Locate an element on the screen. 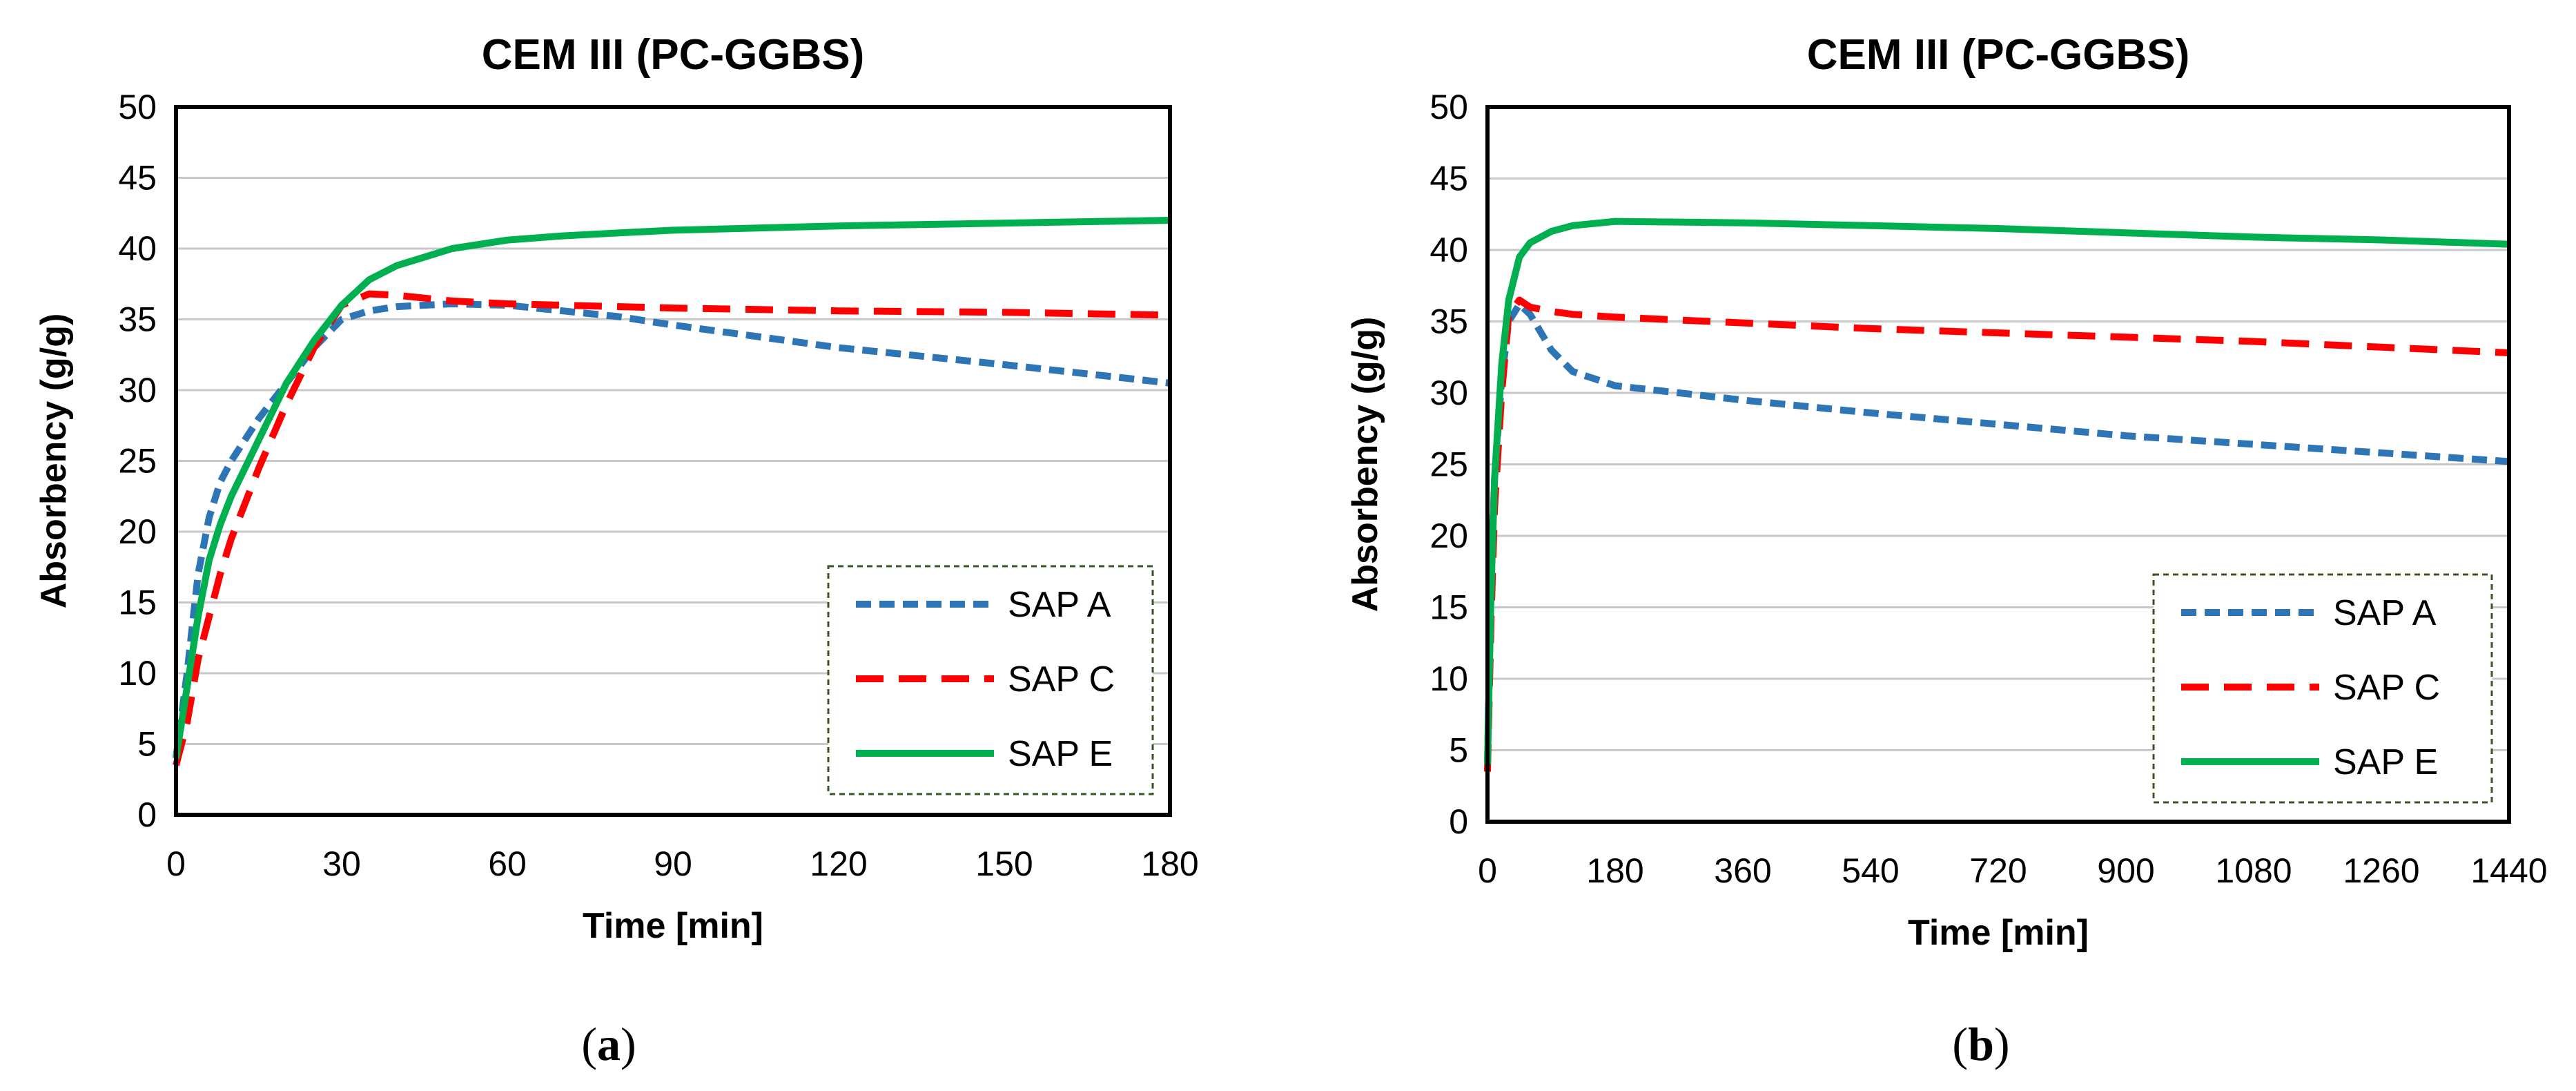 This screenshot has width=2576, height=1091. x-tick-label: 1440 is located at coordinates (2508, 871).